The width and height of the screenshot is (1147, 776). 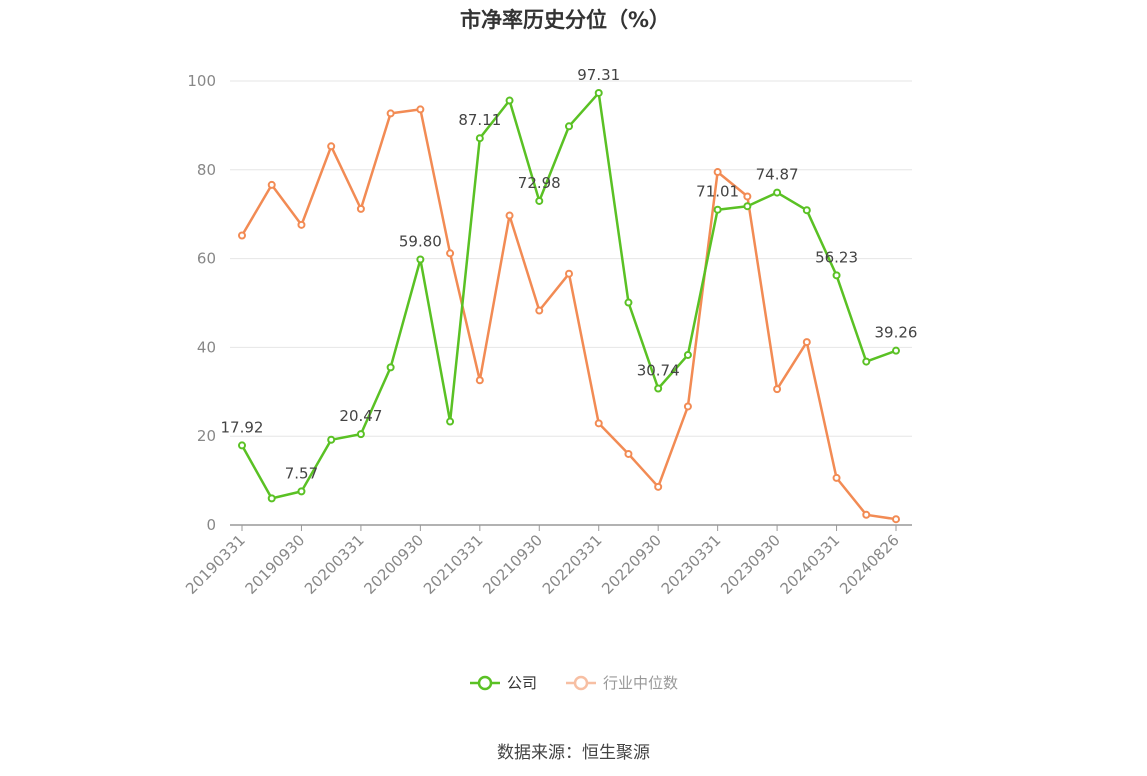 What do you see at coordinates (572, 564) in the screenshot?
I see `x-tick-label: 20220331` at bounding box center [572, 564].